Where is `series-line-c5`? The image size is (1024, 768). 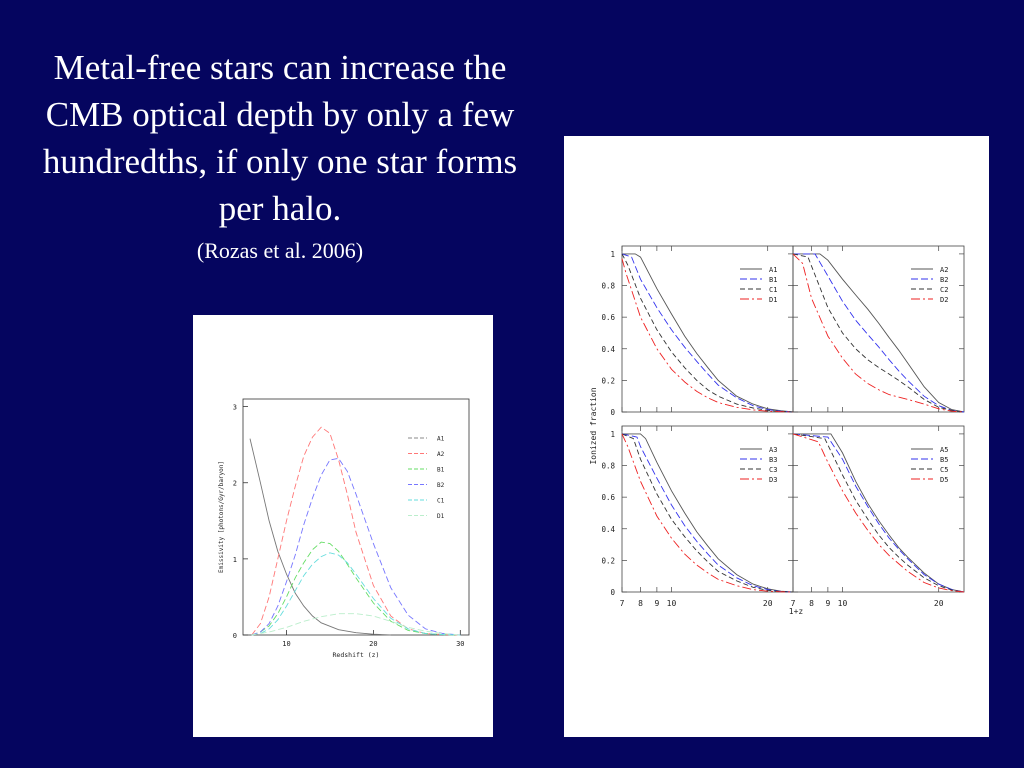 series-line-c5 is located at coordinates (878, 513).